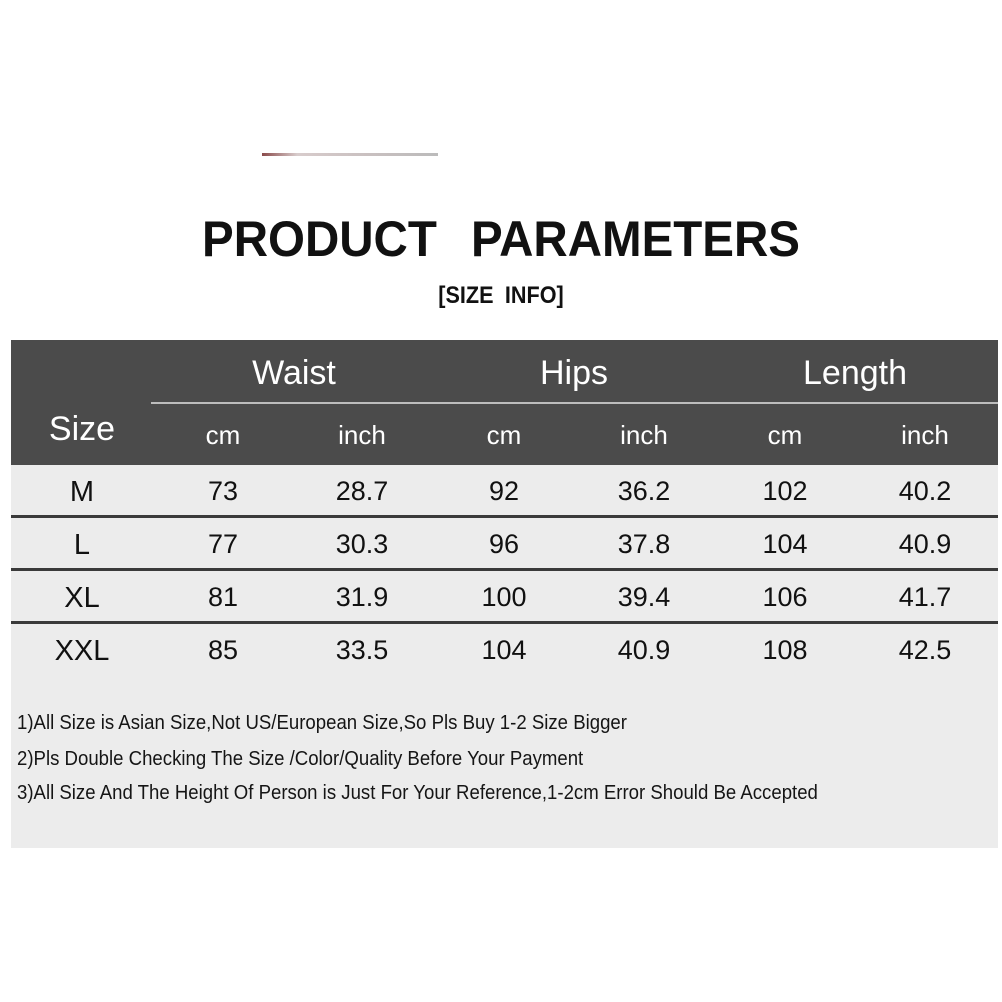  I want to click on table-row: M 73 28.7 92 36.2 102 40.2, so click(504, 491).